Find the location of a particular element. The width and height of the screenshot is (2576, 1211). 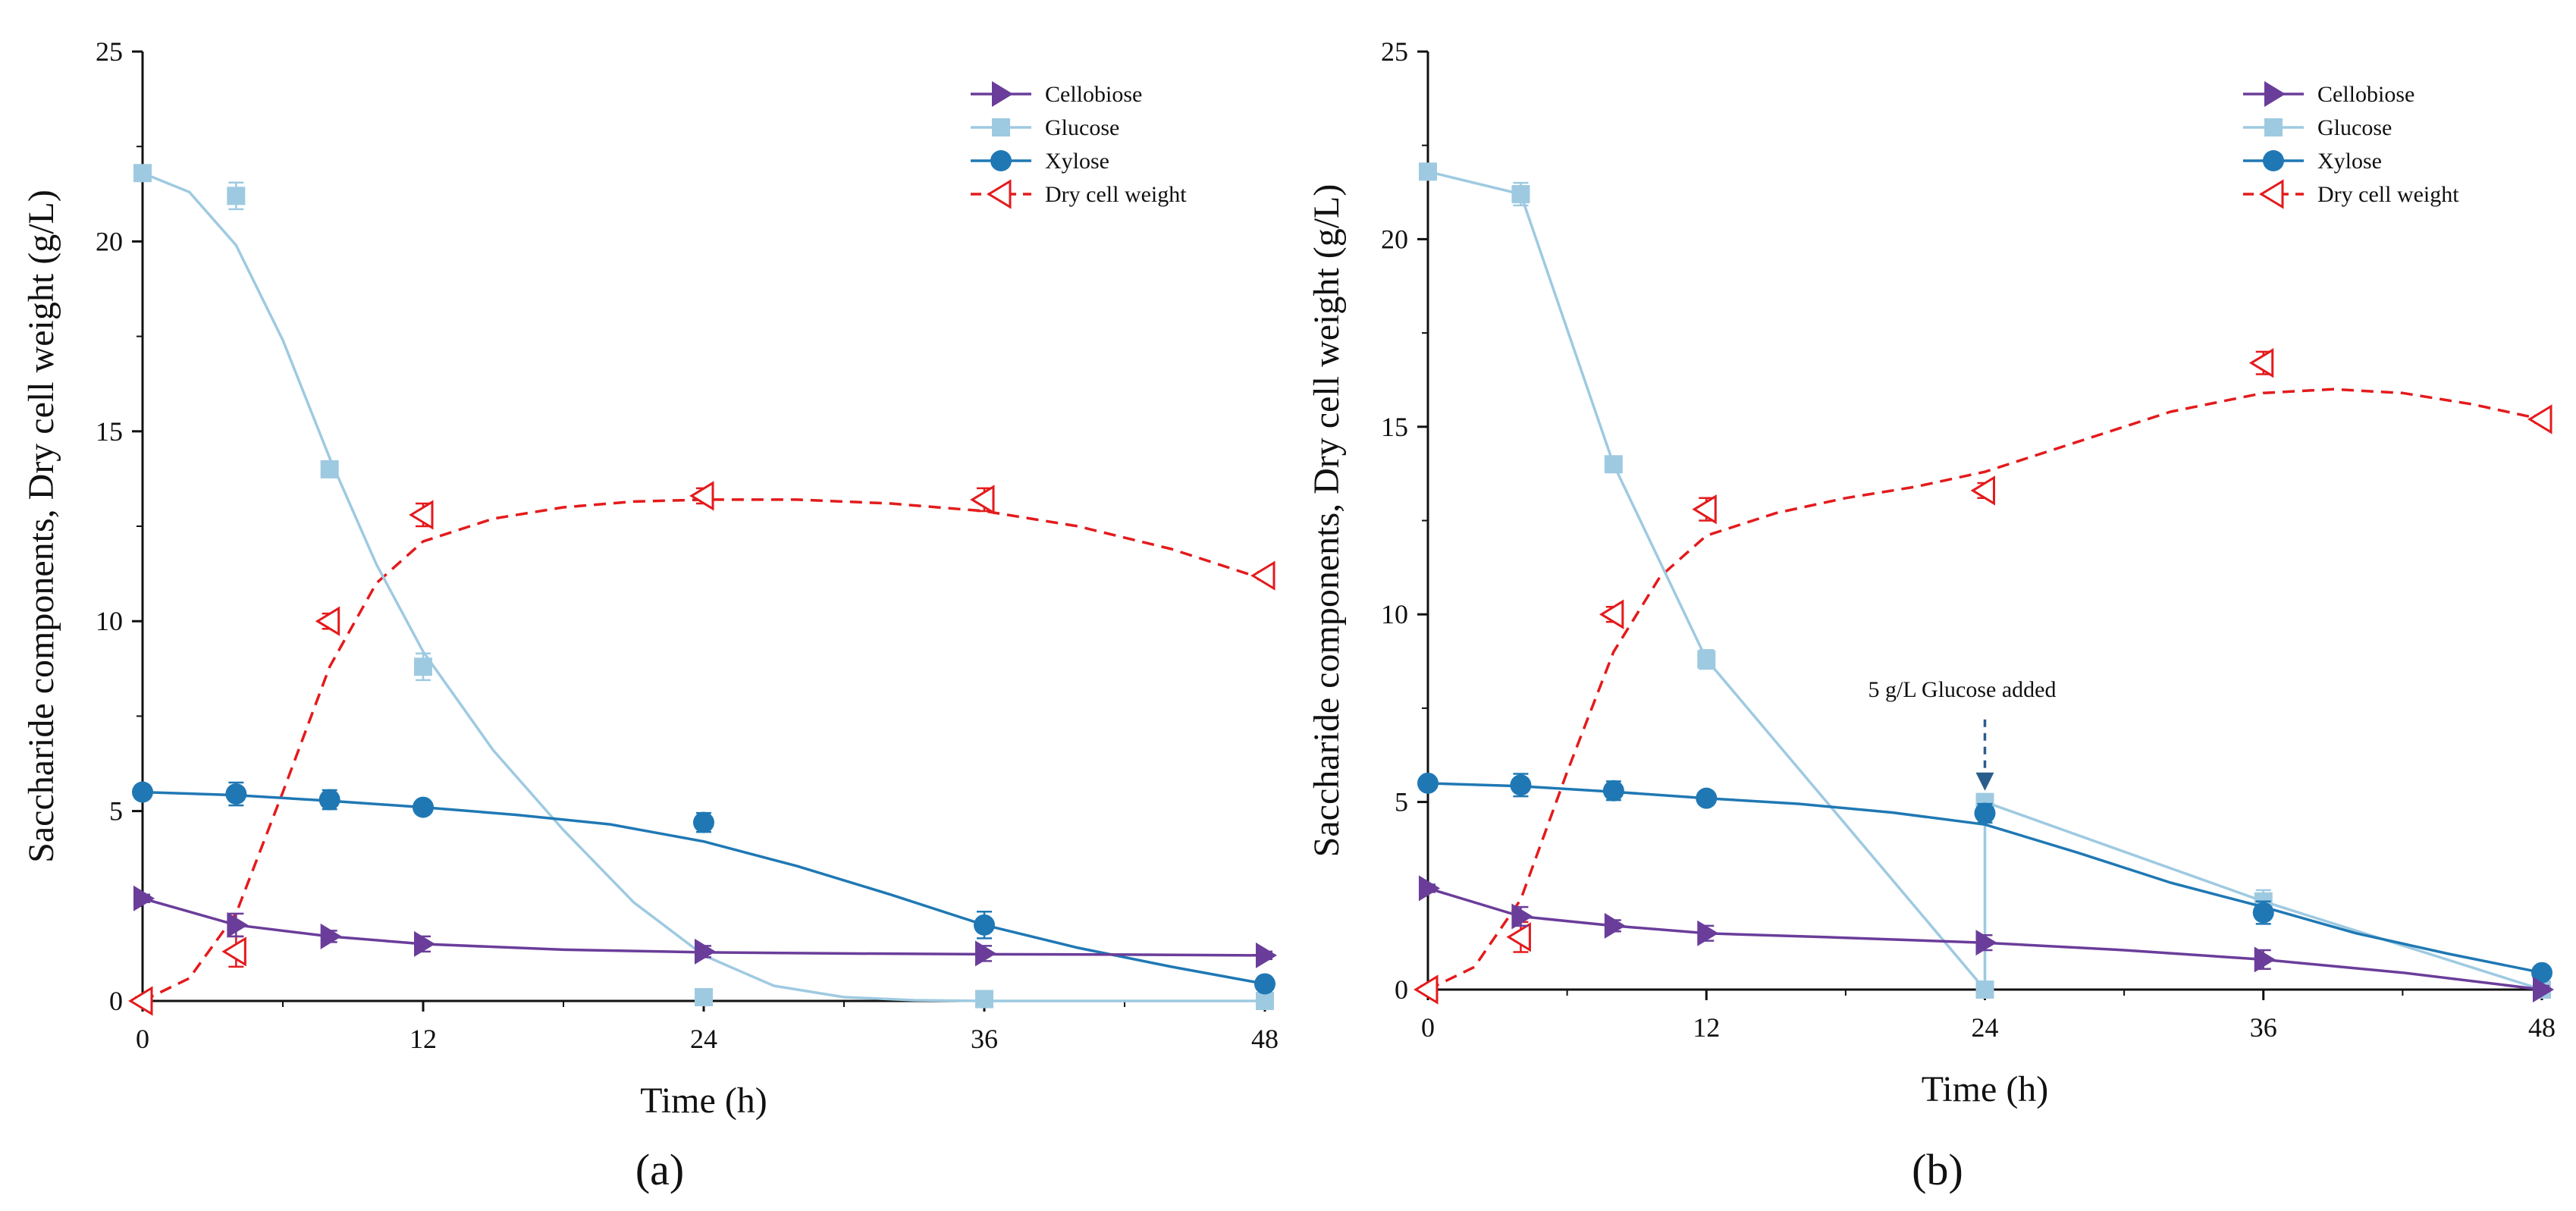

y-tick-label: 0 is located at coordinates (116, 1001).